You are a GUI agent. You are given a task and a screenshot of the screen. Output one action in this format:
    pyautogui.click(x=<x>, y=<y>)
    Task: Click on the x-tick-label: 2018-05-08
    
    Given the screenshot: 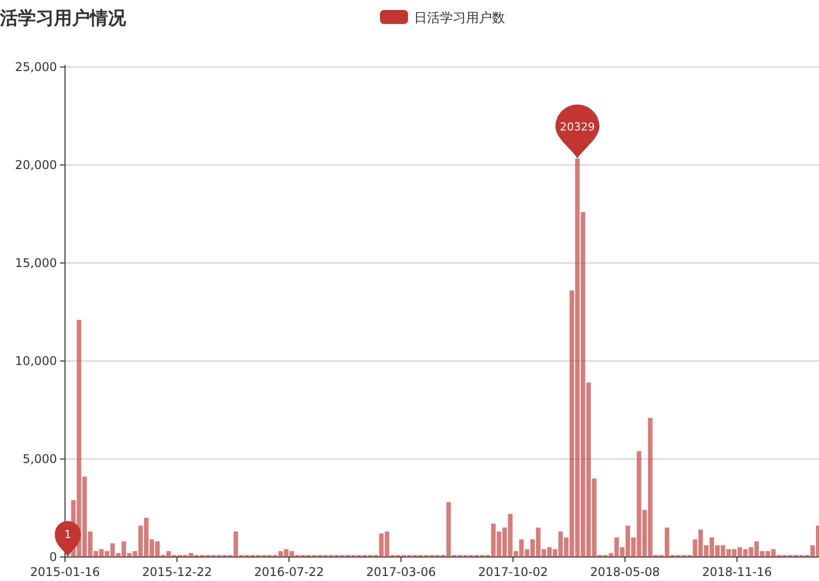 What is the action you would take?
    pyautogui.click(x=625, y=572)
    